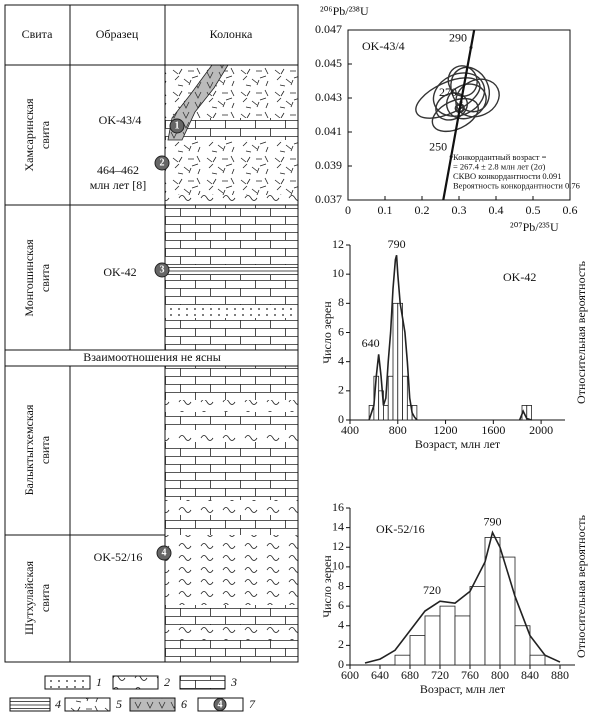 The width and height of the screenshot is (598, 719). Describe the element at coordinates (118, 170) in the screenshot. I see `sample-label: 464–462` at that location.